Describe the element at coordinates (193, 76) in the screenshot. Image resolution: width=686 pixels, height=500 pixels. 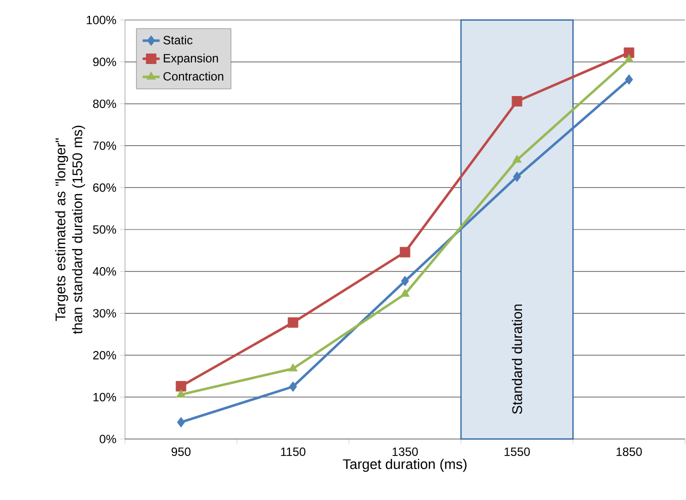
I see `legend-label: Contraction` at that location.